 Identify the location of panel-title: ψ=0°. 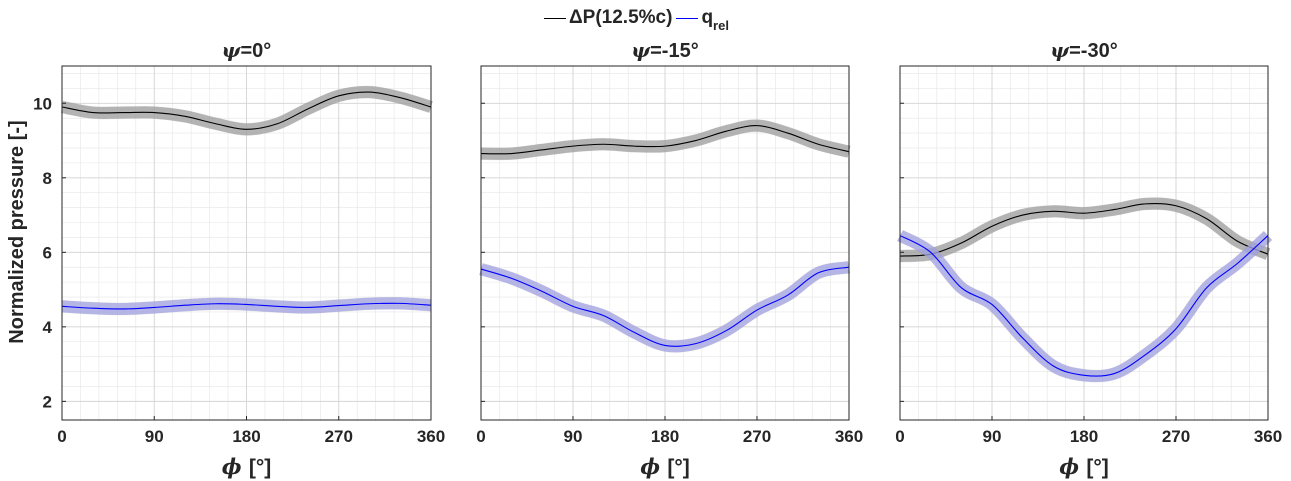
(247, 50).